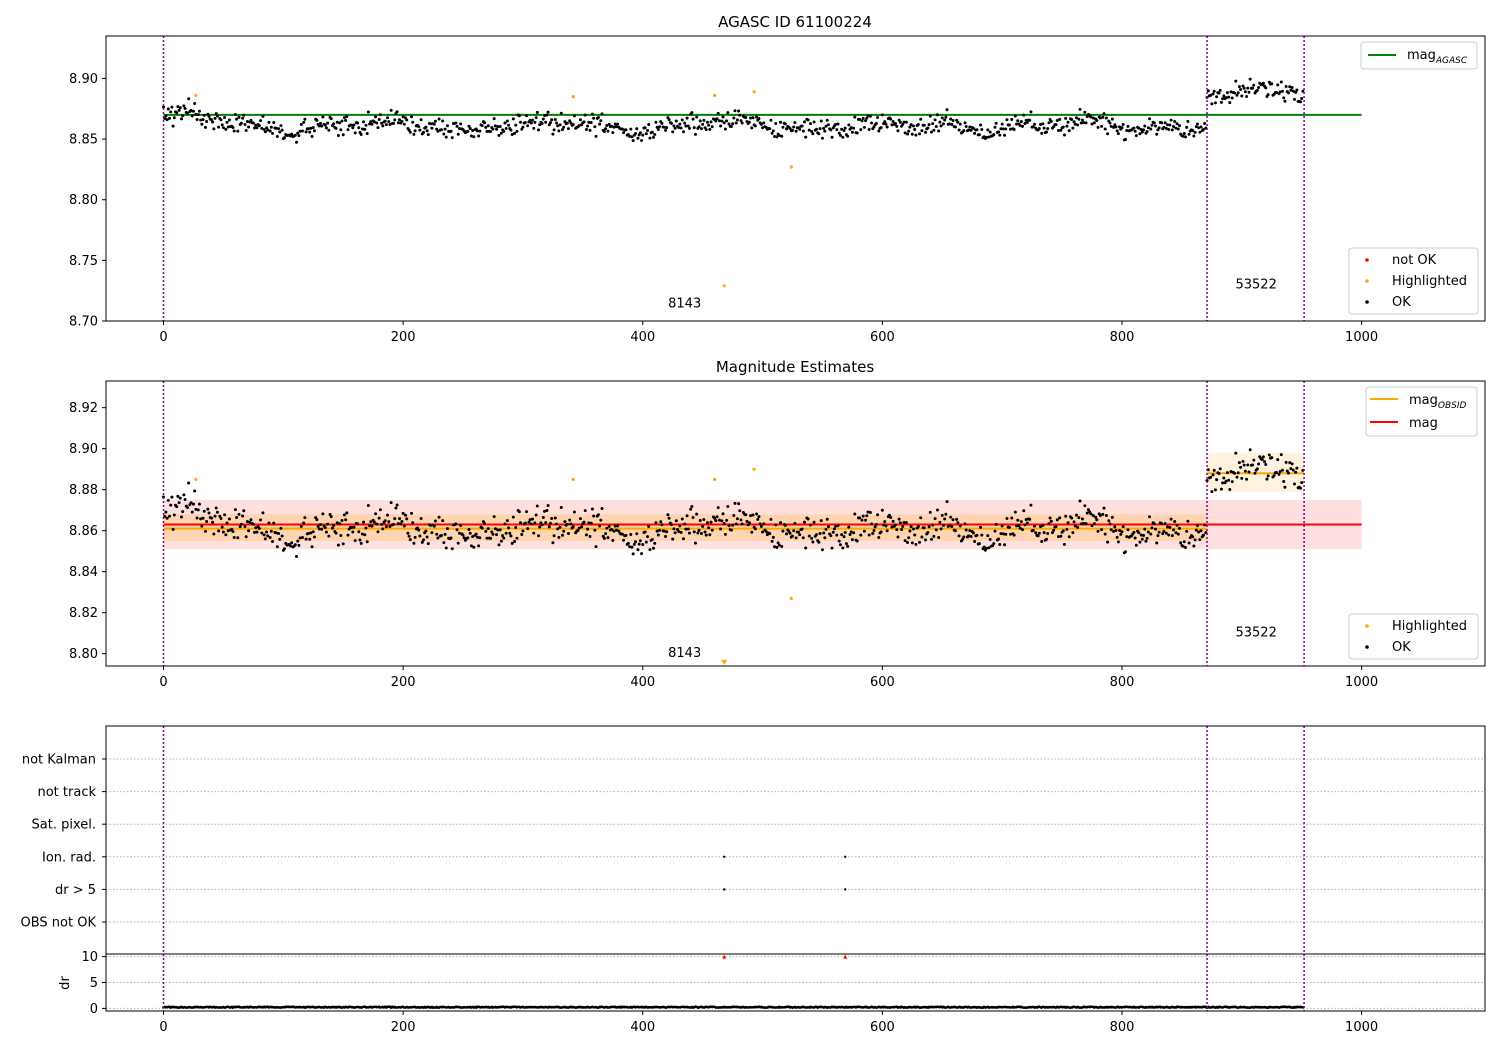  I want to click on x-tick-label: 0, so click(163, 682).